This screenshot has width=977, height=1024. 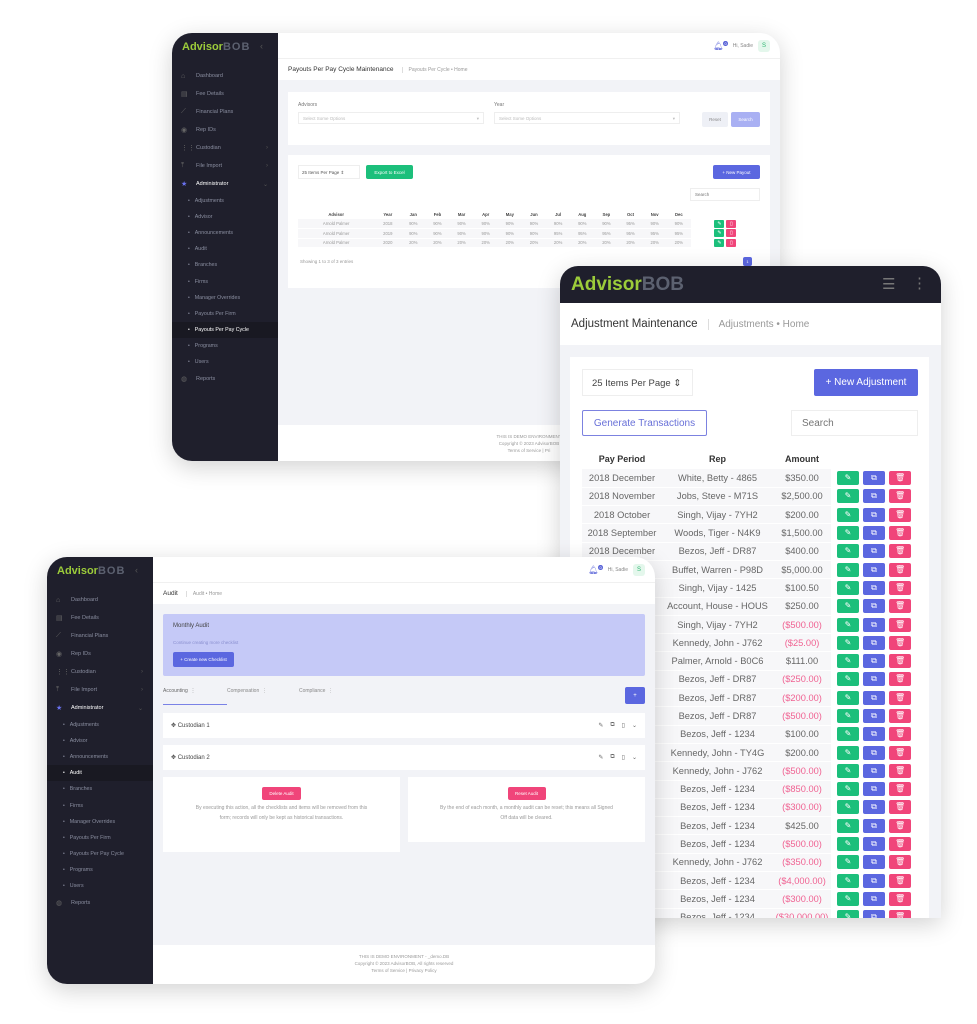 What do you see at coordinates (100, 690) in the screenshot?
I see `sidebar-item-file-import: ⤒ File Import ›` at bounding box center [100, 690].